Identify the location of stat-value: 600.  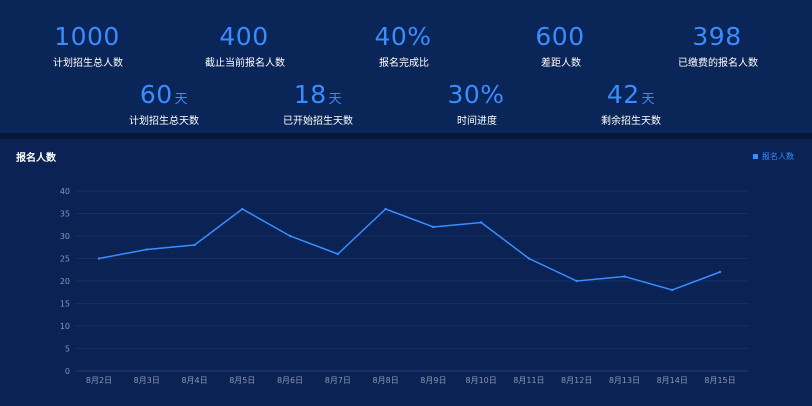
(560, 36).